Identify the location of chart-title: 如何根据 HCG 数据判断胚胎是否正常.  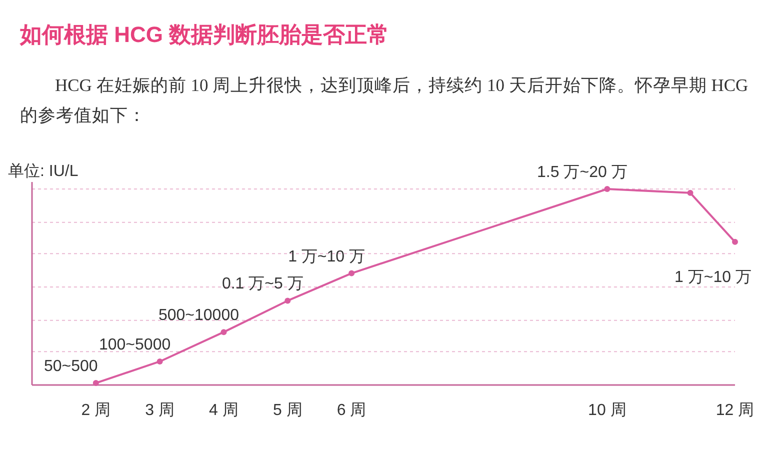
(204, 34).